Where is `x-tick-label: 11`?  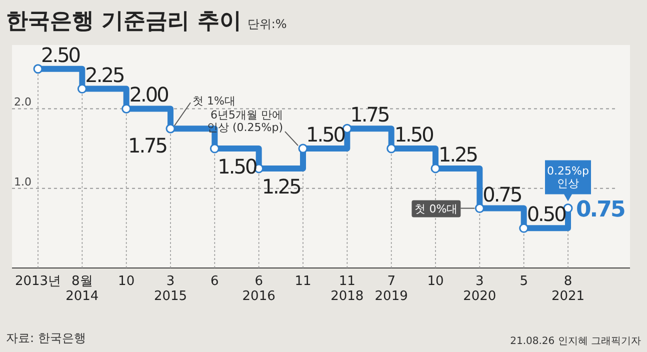
x-tick-label: 11 is located at coordinates (303, 281).